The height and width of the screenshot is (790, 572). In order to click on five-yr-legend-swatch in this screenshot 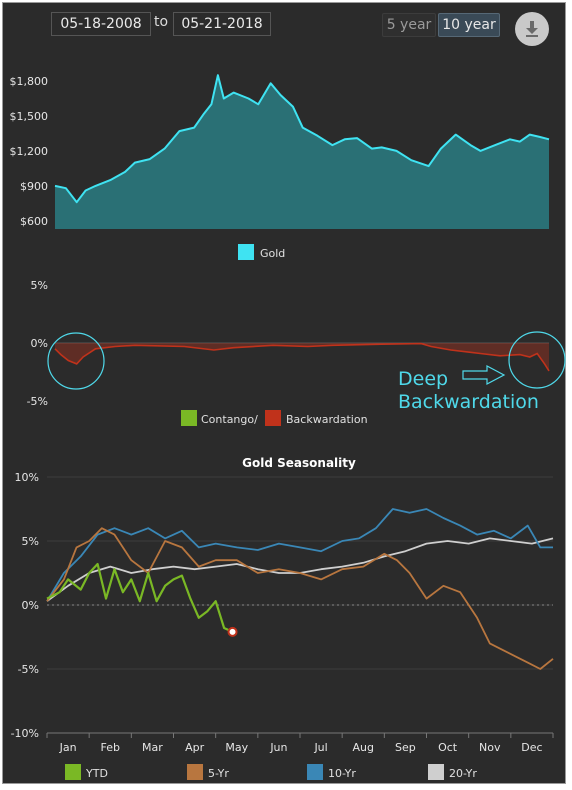, I will do `click(195, 772)`.